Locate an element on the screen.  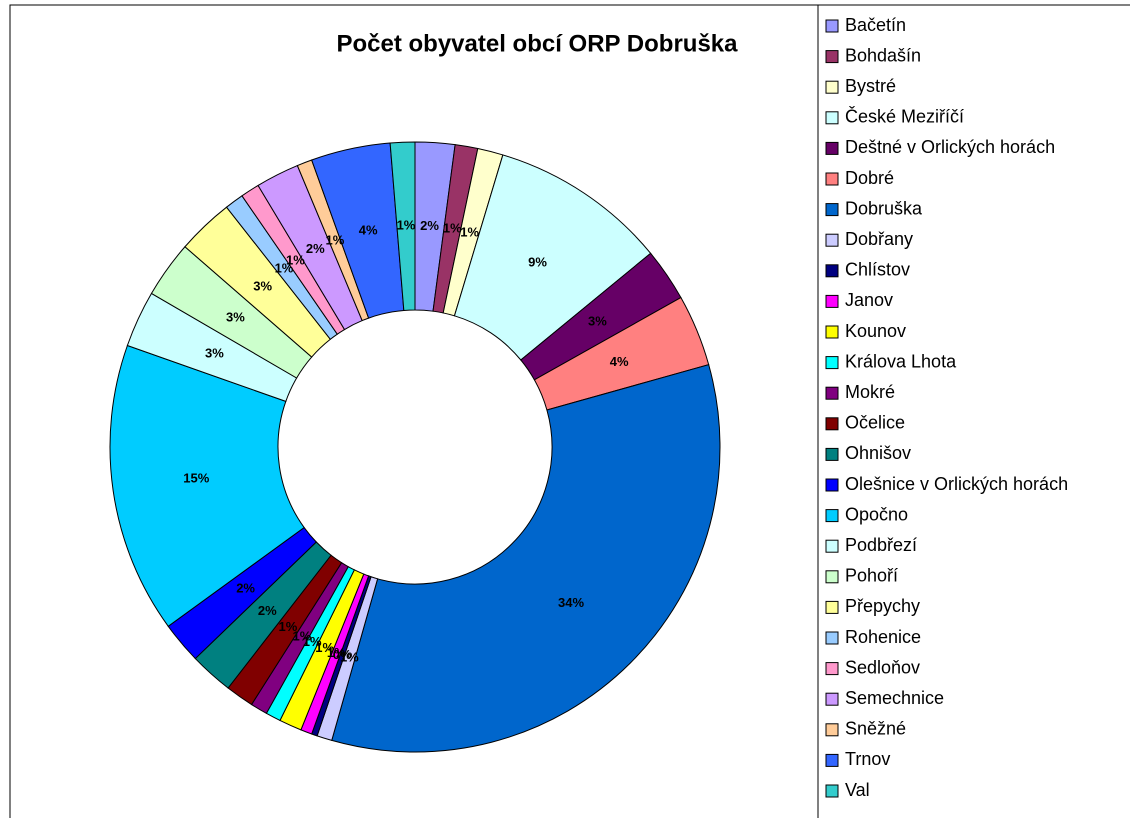
legend-label: Mokré is located at coordinates (870, 392).